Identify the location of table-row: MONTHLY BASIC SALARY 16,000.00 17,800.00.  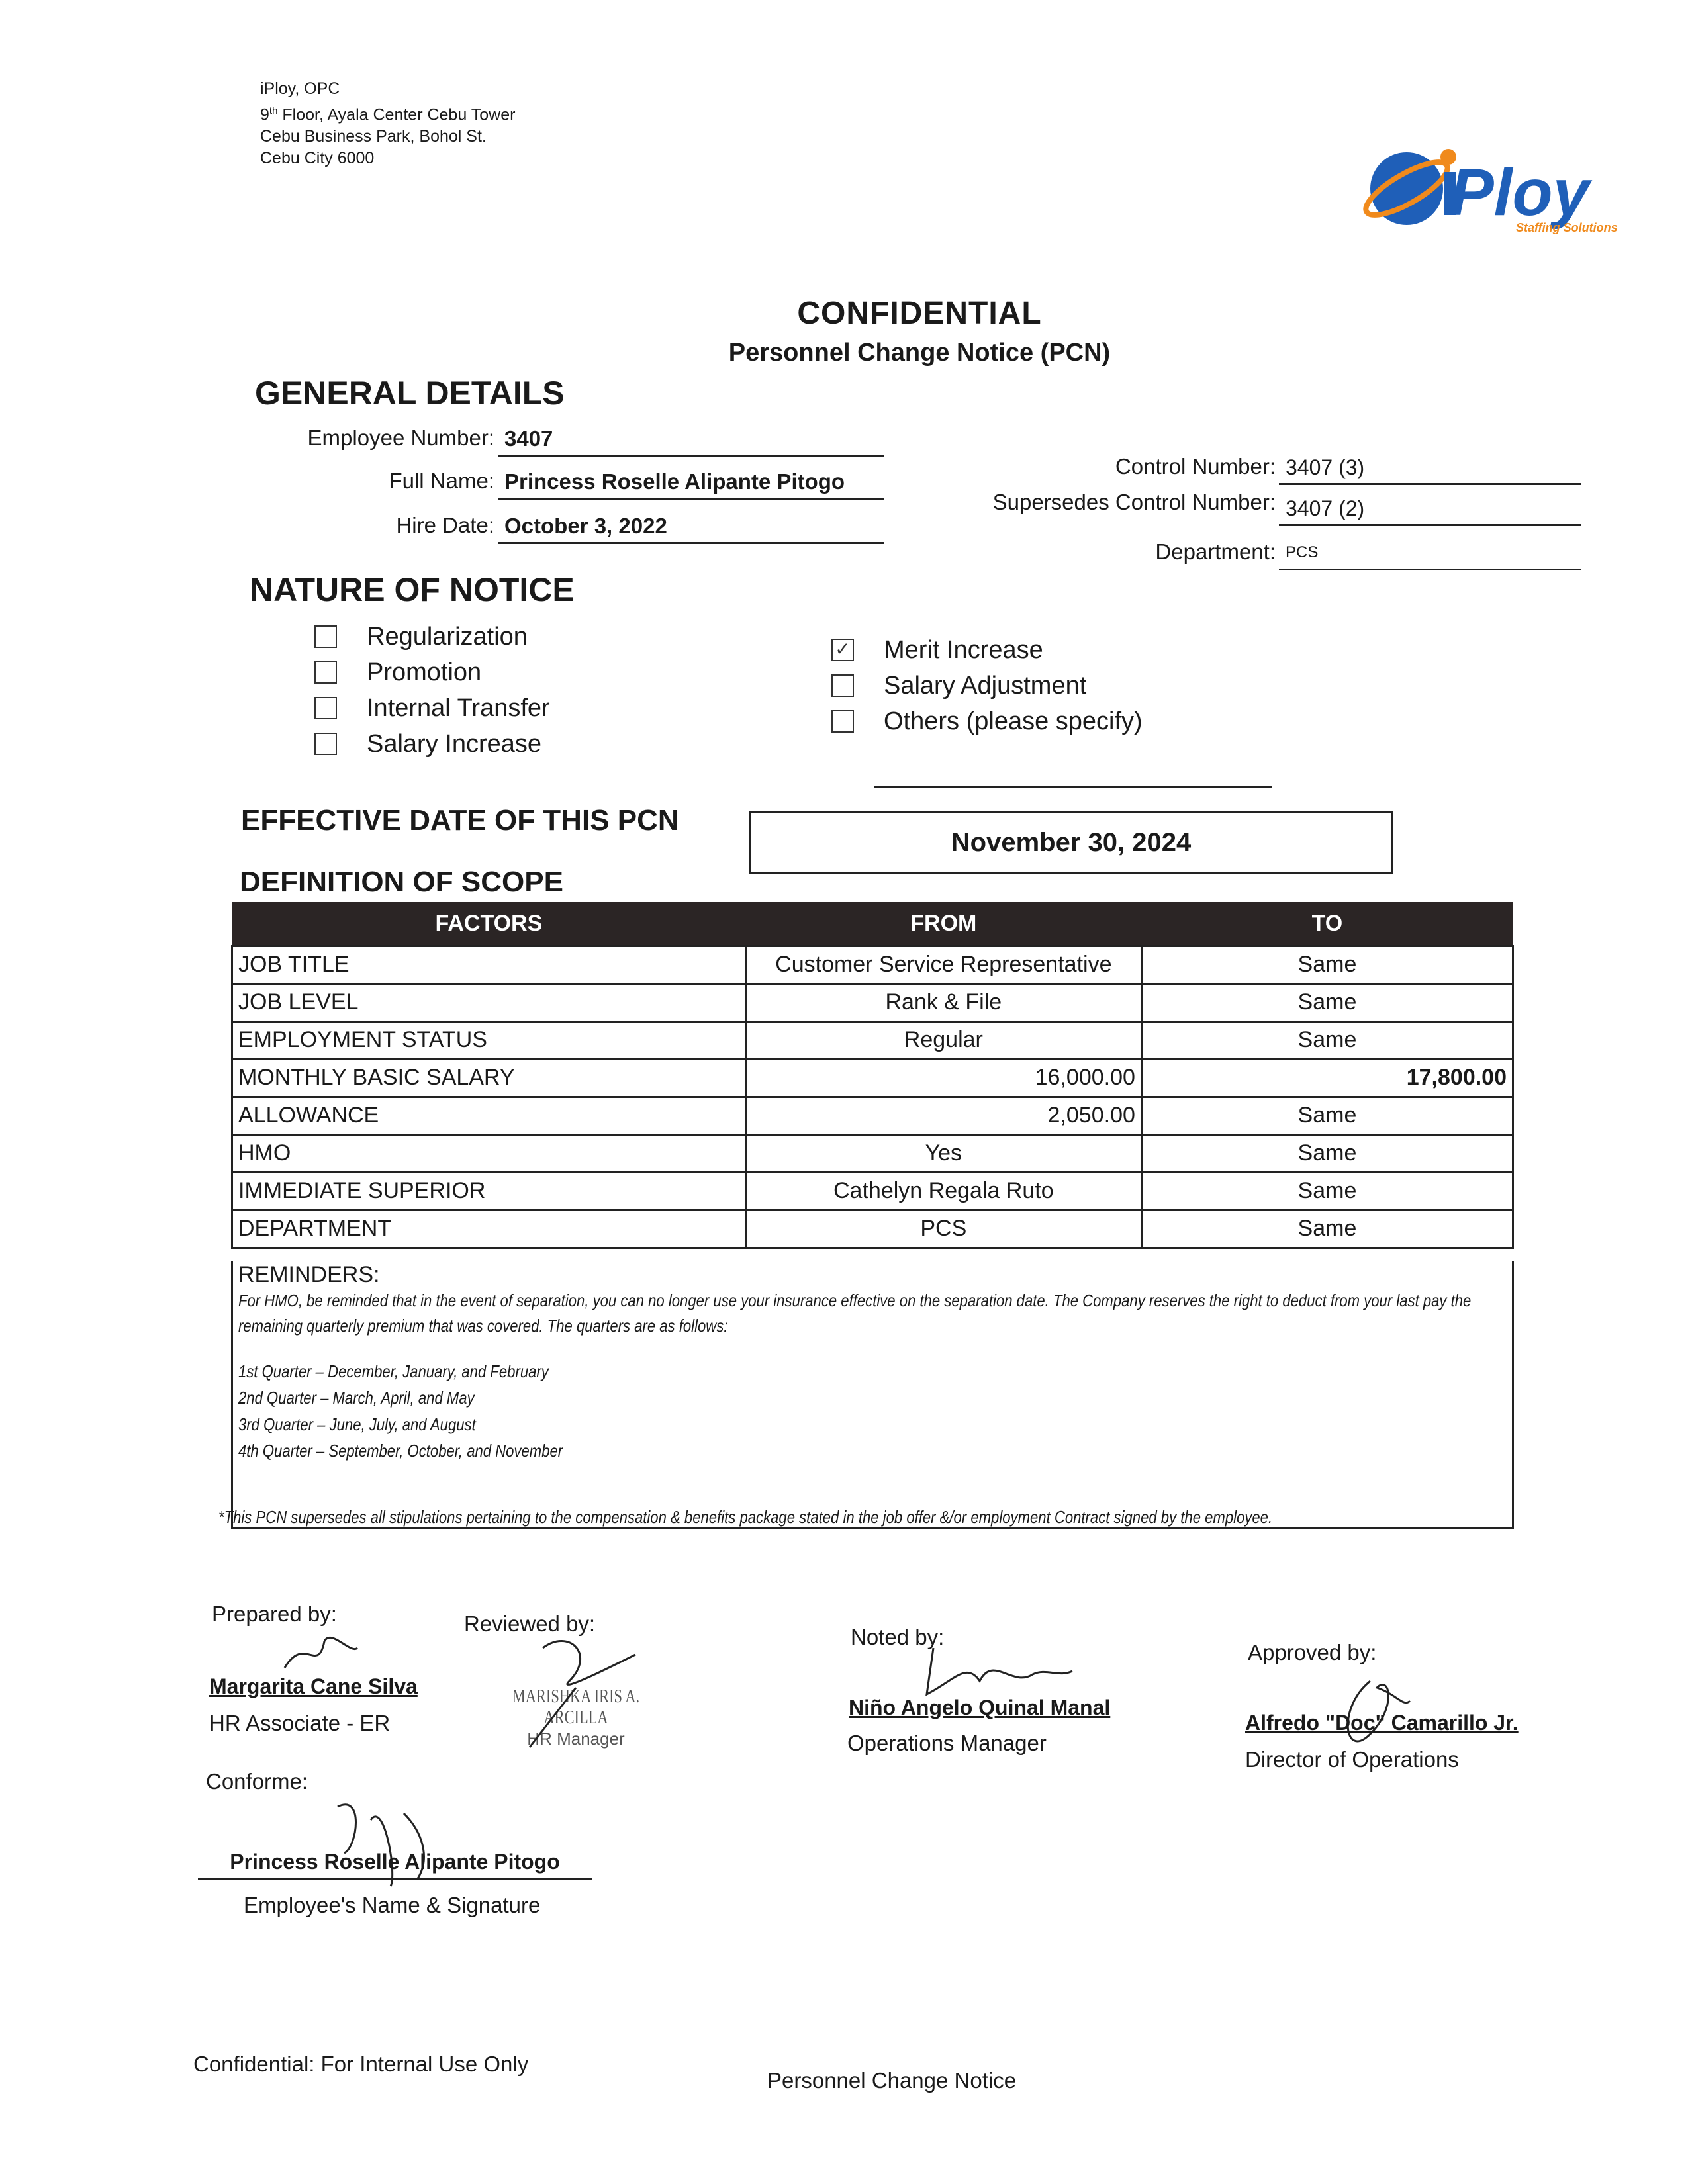
(873, 1078).